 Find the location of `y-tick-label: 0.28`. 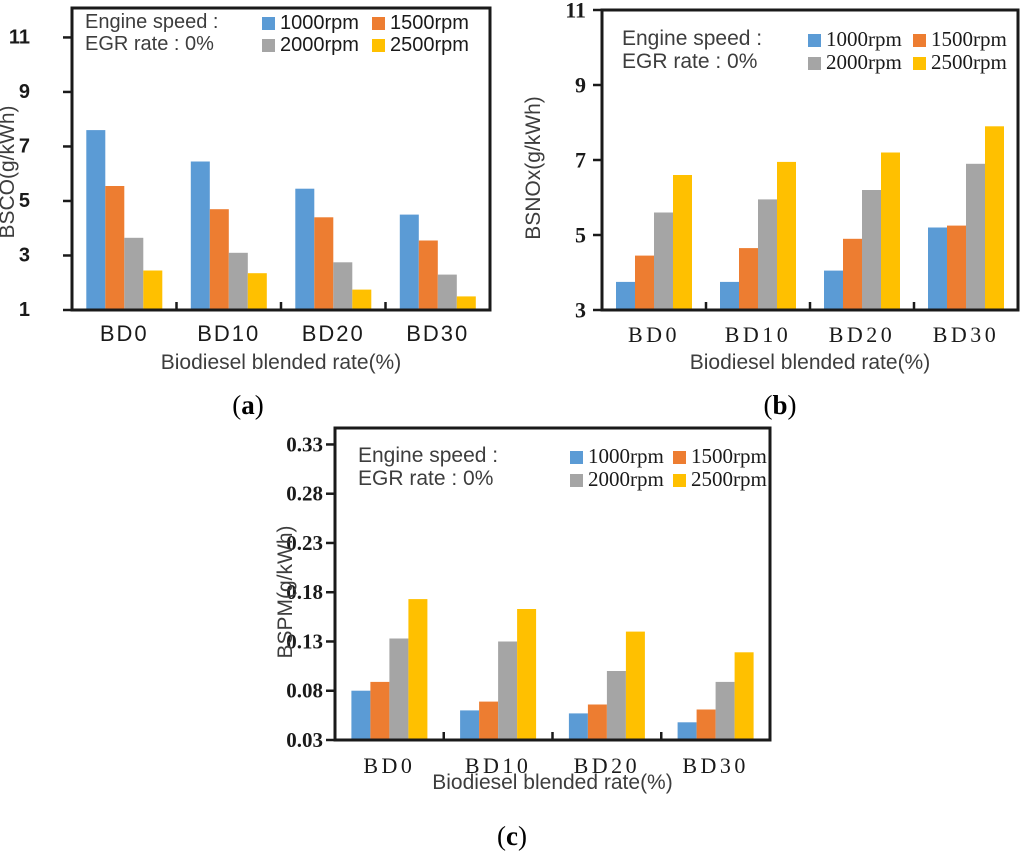

y-tick-label: 0.28 is located at coordinates (304, 494).